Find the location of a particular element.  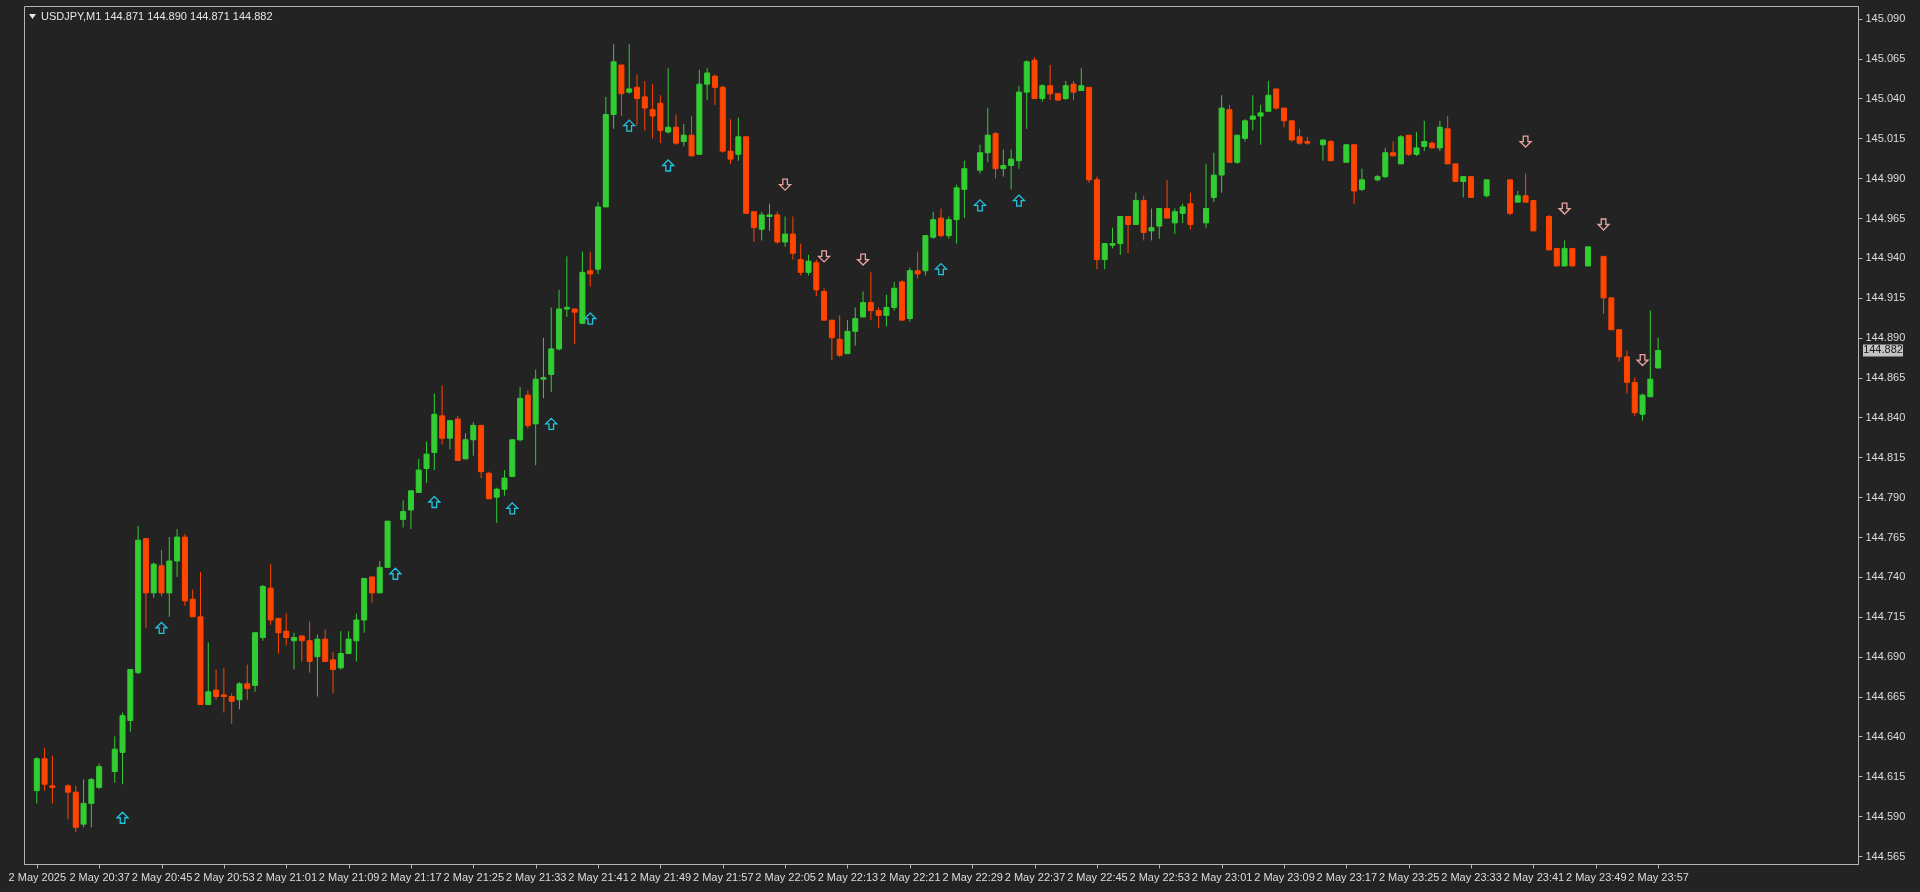

x-tick-label: 2 May 21:01 is located at coordinates (286, 876).